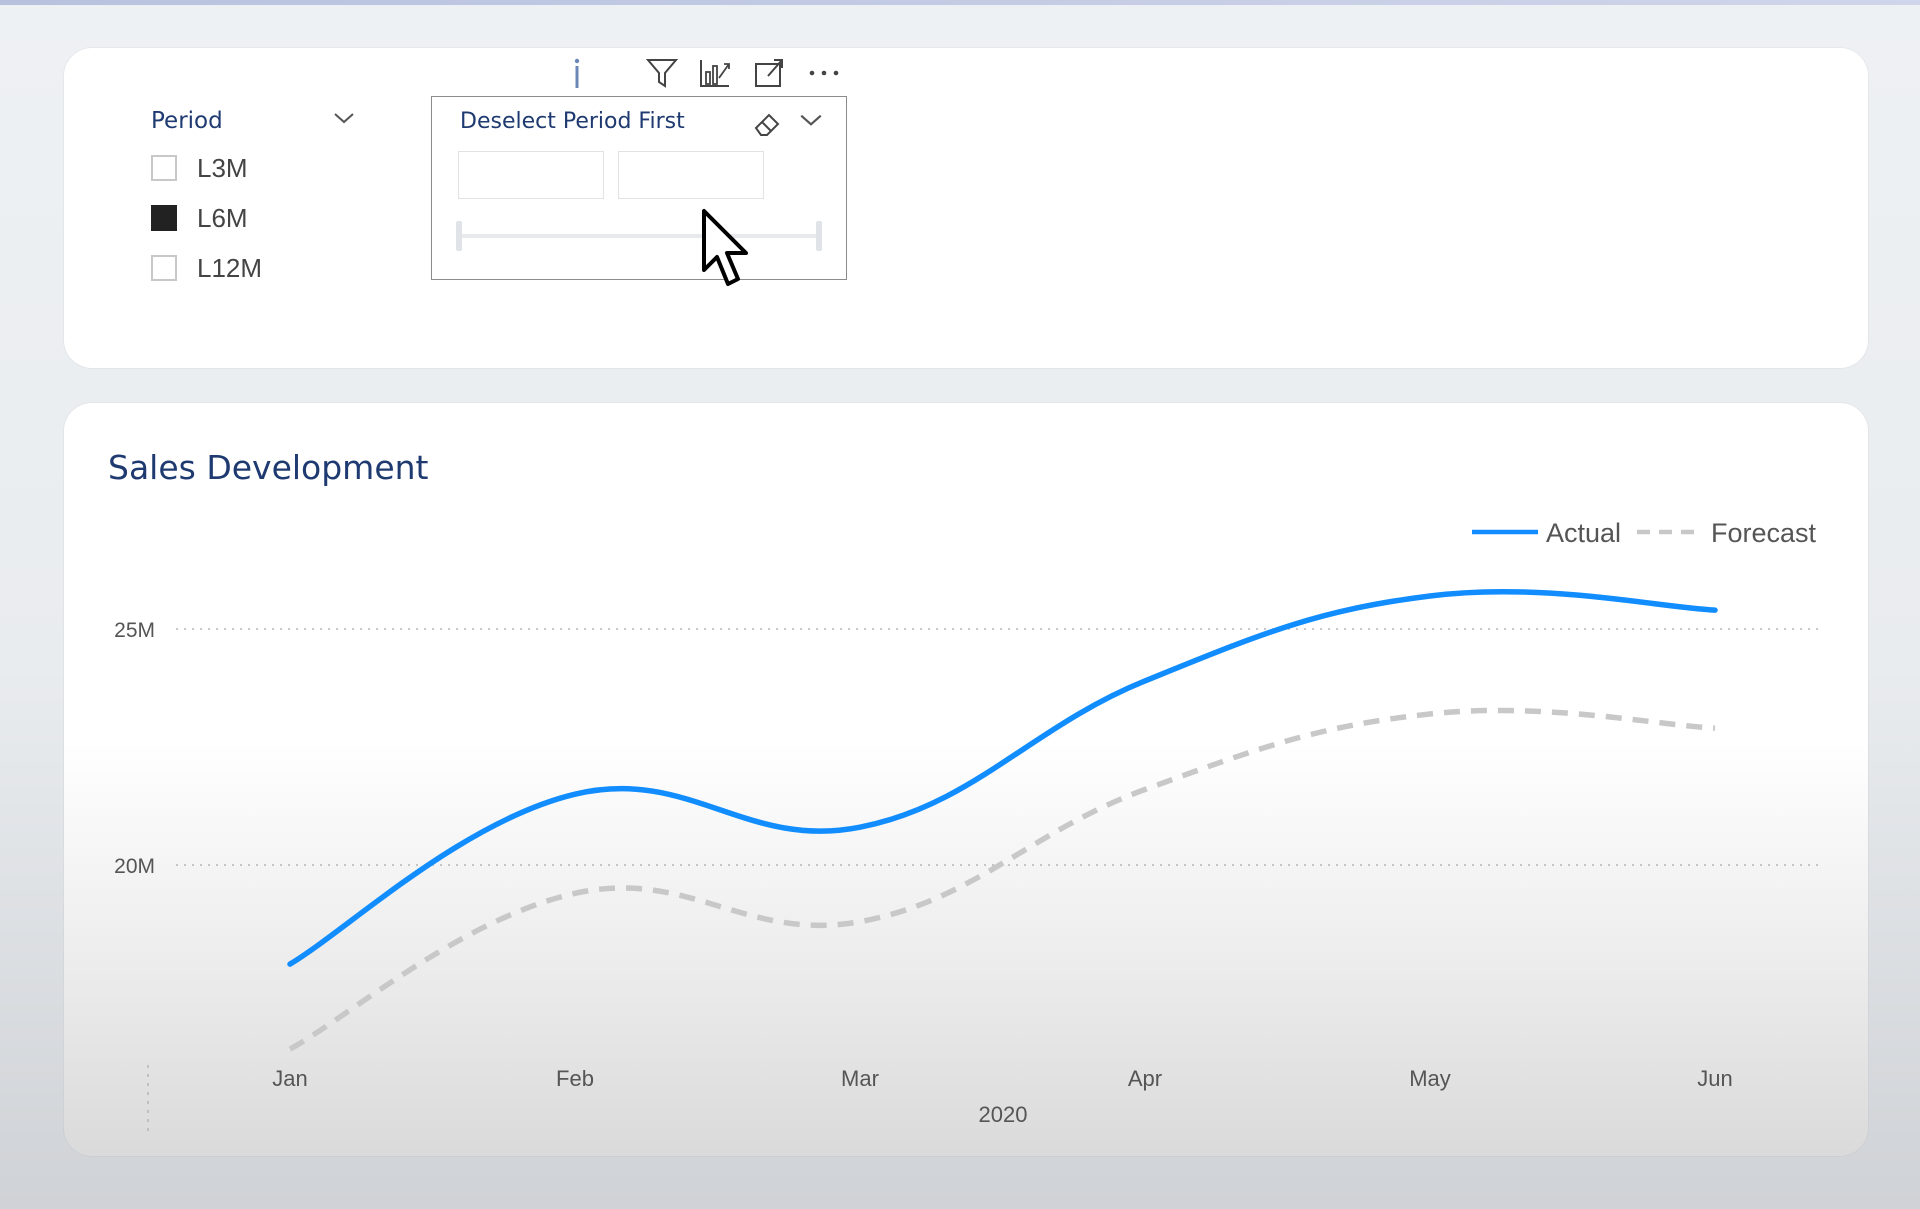 This screenshot has height=1209, width=1920. What do you see at coordinates (1583, 533) in the screenshot?
I see `legend-label-actual: Actual` at bounding box center [1583, 533].